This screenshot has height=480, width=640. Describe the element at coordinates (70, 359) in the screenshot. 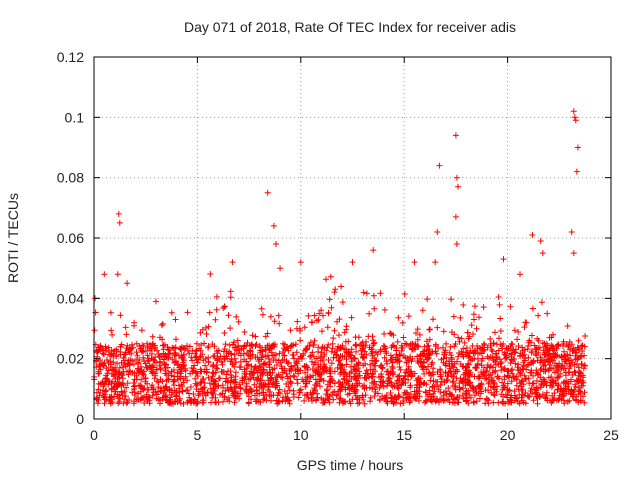

I see `y-tick-label: 0.02` at that location.